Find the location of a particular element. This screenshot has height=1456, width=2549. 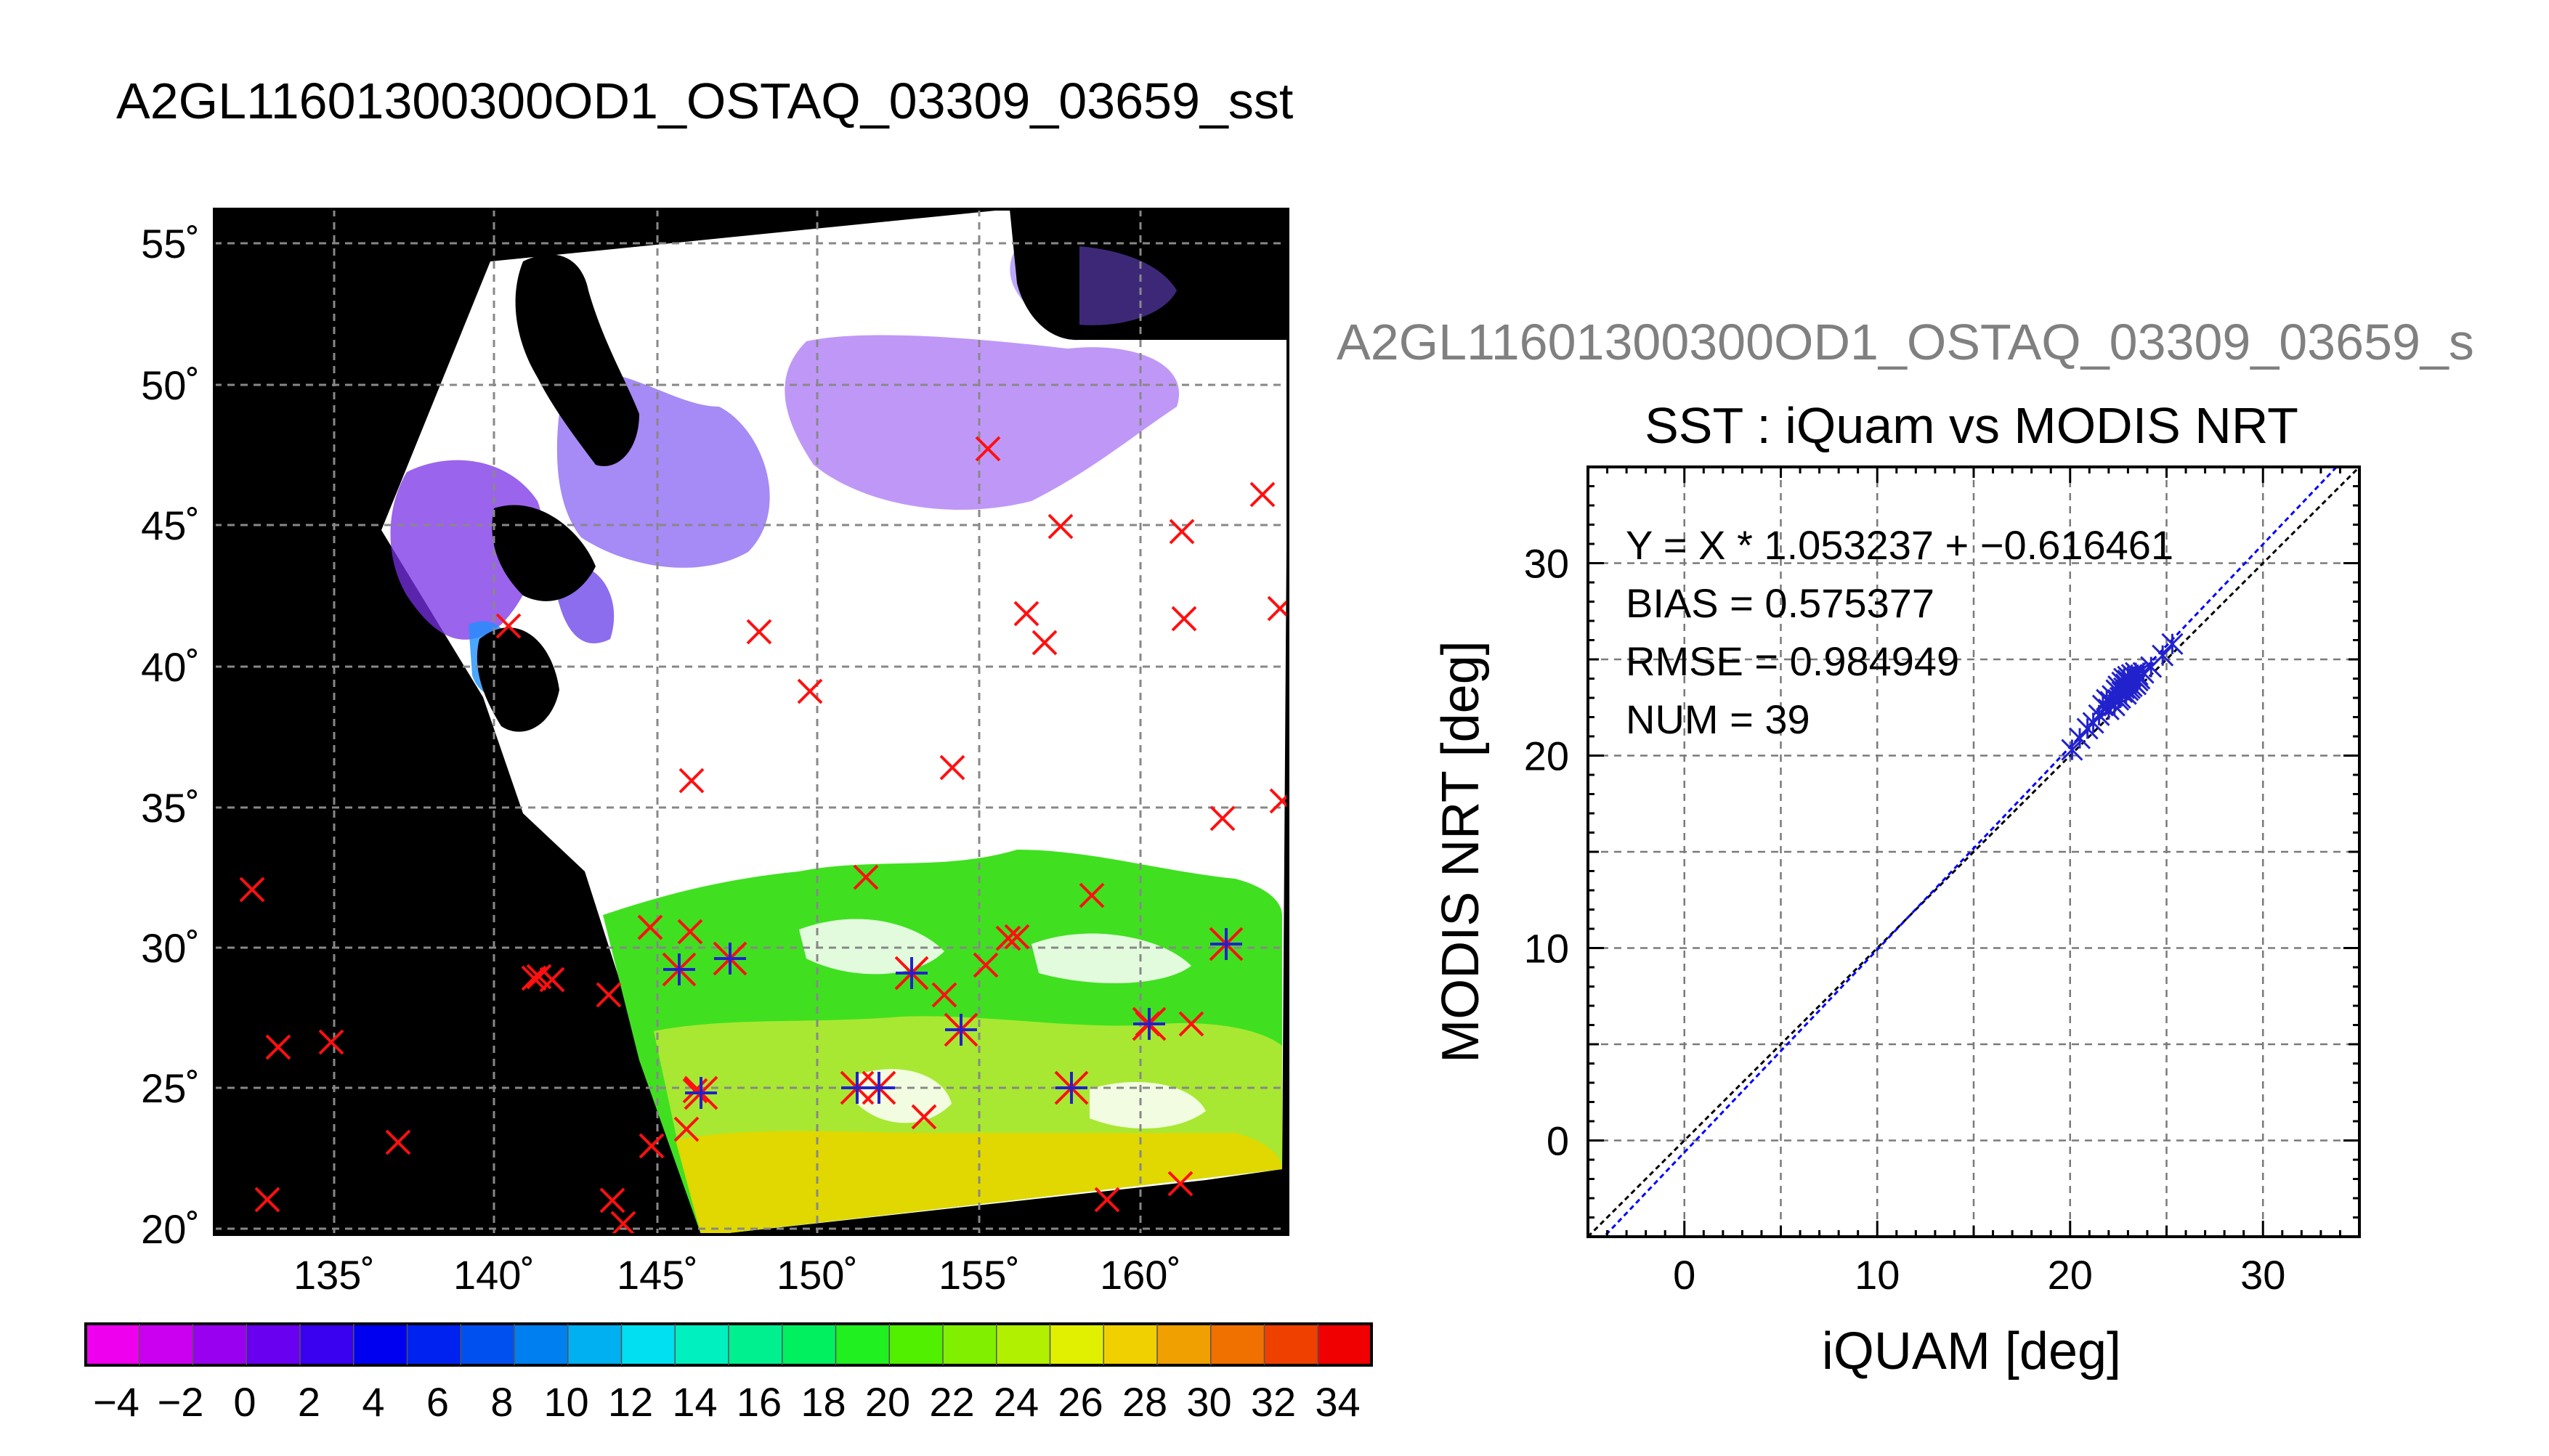

longitude-label: 135˚ is located at coordinates (334, 1275).